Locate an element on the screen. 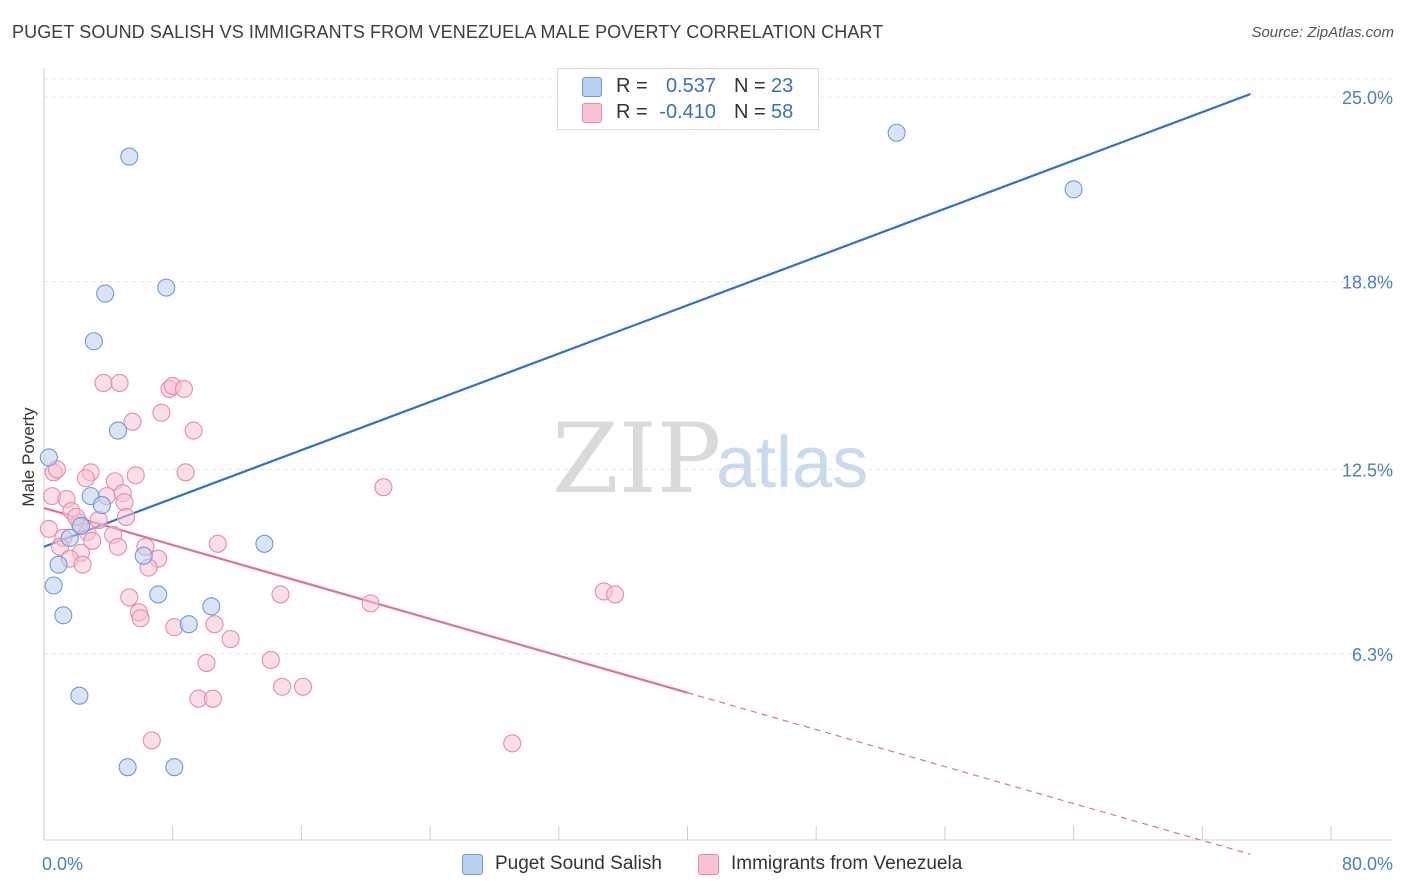  correlation-legend: R = 0.537 N = 23 R = -0.410 N = 58 is located at coordinates (688, 99).